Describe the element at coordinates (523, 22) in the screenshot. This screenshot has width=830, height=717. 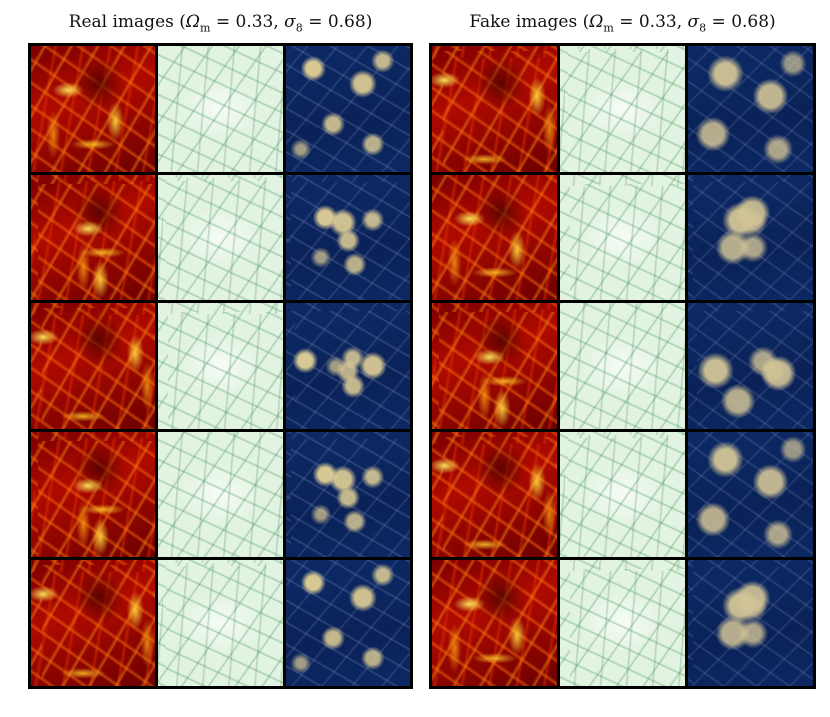
I see `title-prefix: Fake images` at that location.